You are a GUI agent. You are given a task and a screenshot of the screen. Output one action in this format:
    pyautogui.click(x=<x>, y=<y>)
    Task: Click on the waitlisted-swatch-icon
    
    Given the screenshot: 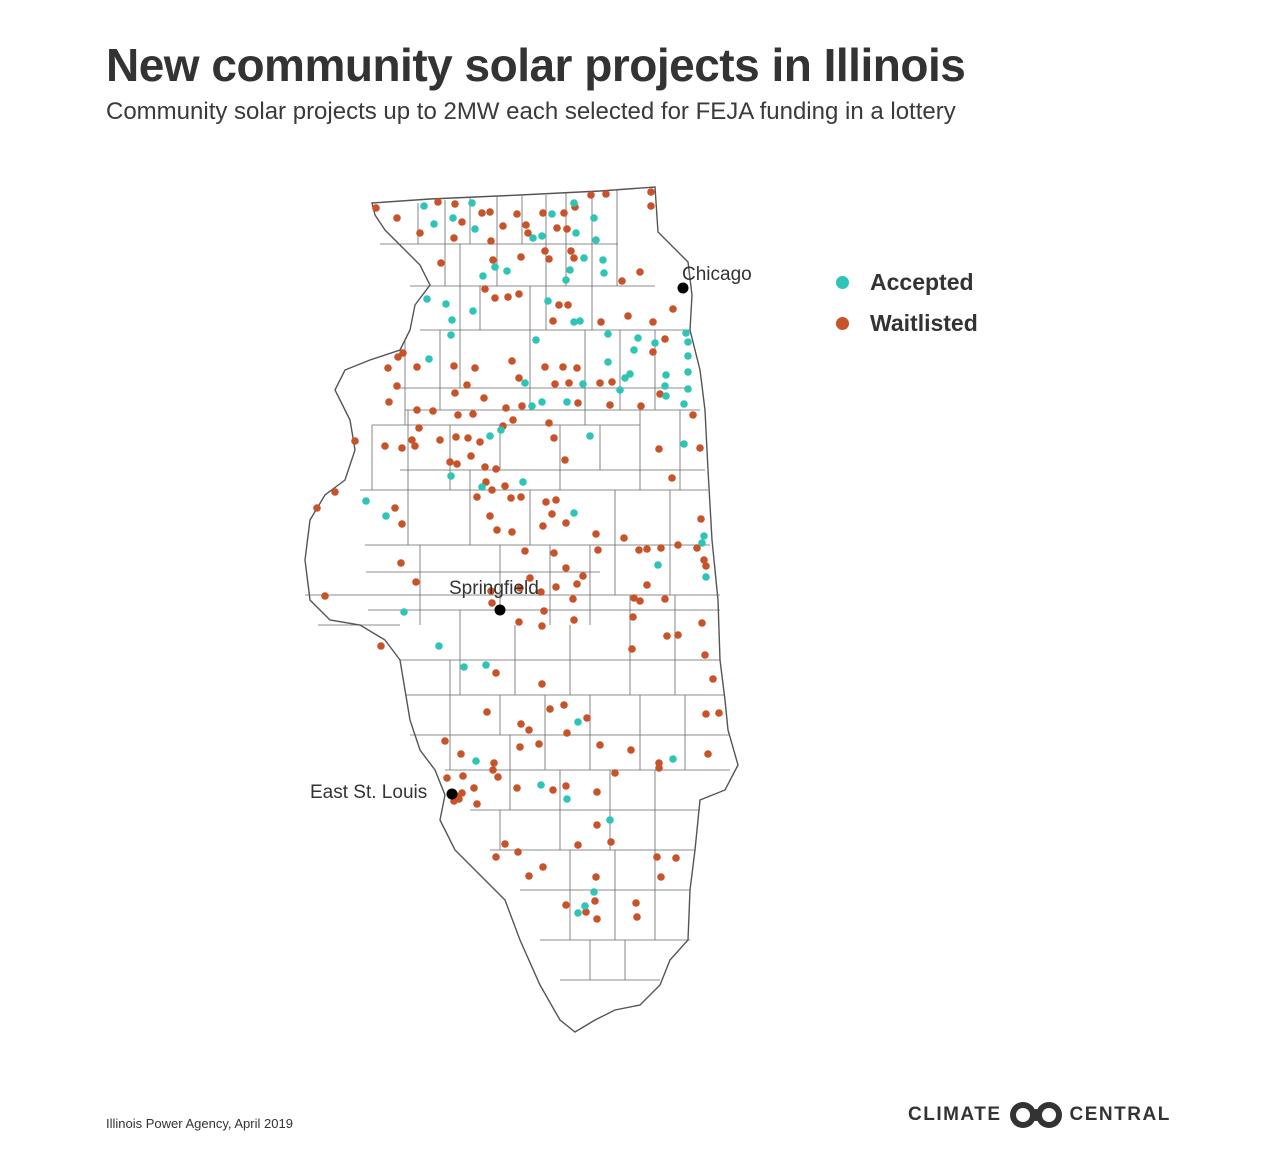 What is the action you would take?
    pyautogui.click(x=842, y=323)
    